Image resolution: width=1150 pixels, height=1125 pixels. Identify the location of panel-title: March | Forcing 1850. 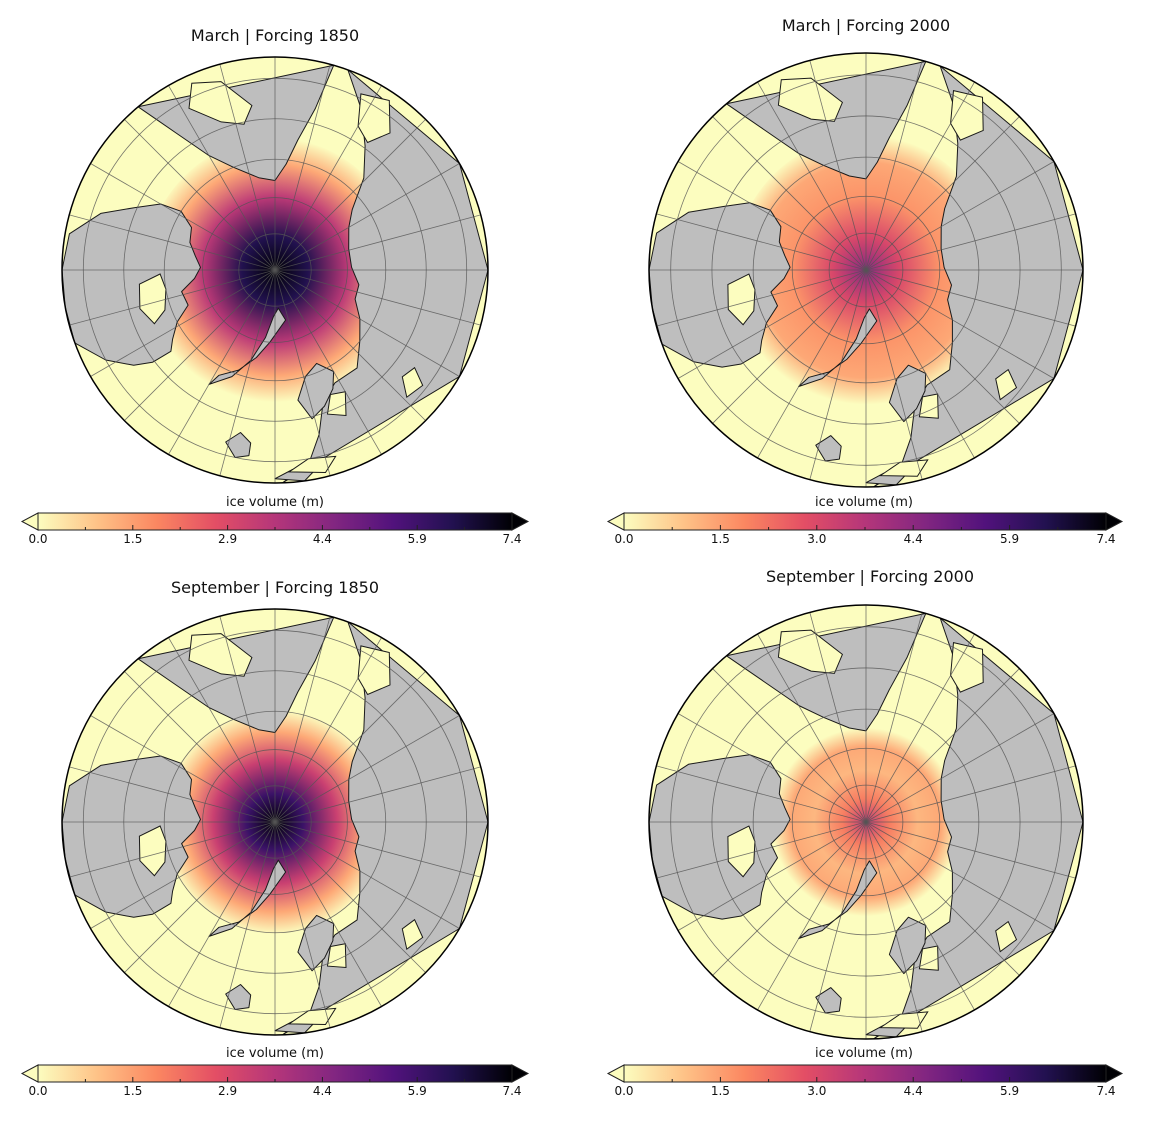
(275, 35).